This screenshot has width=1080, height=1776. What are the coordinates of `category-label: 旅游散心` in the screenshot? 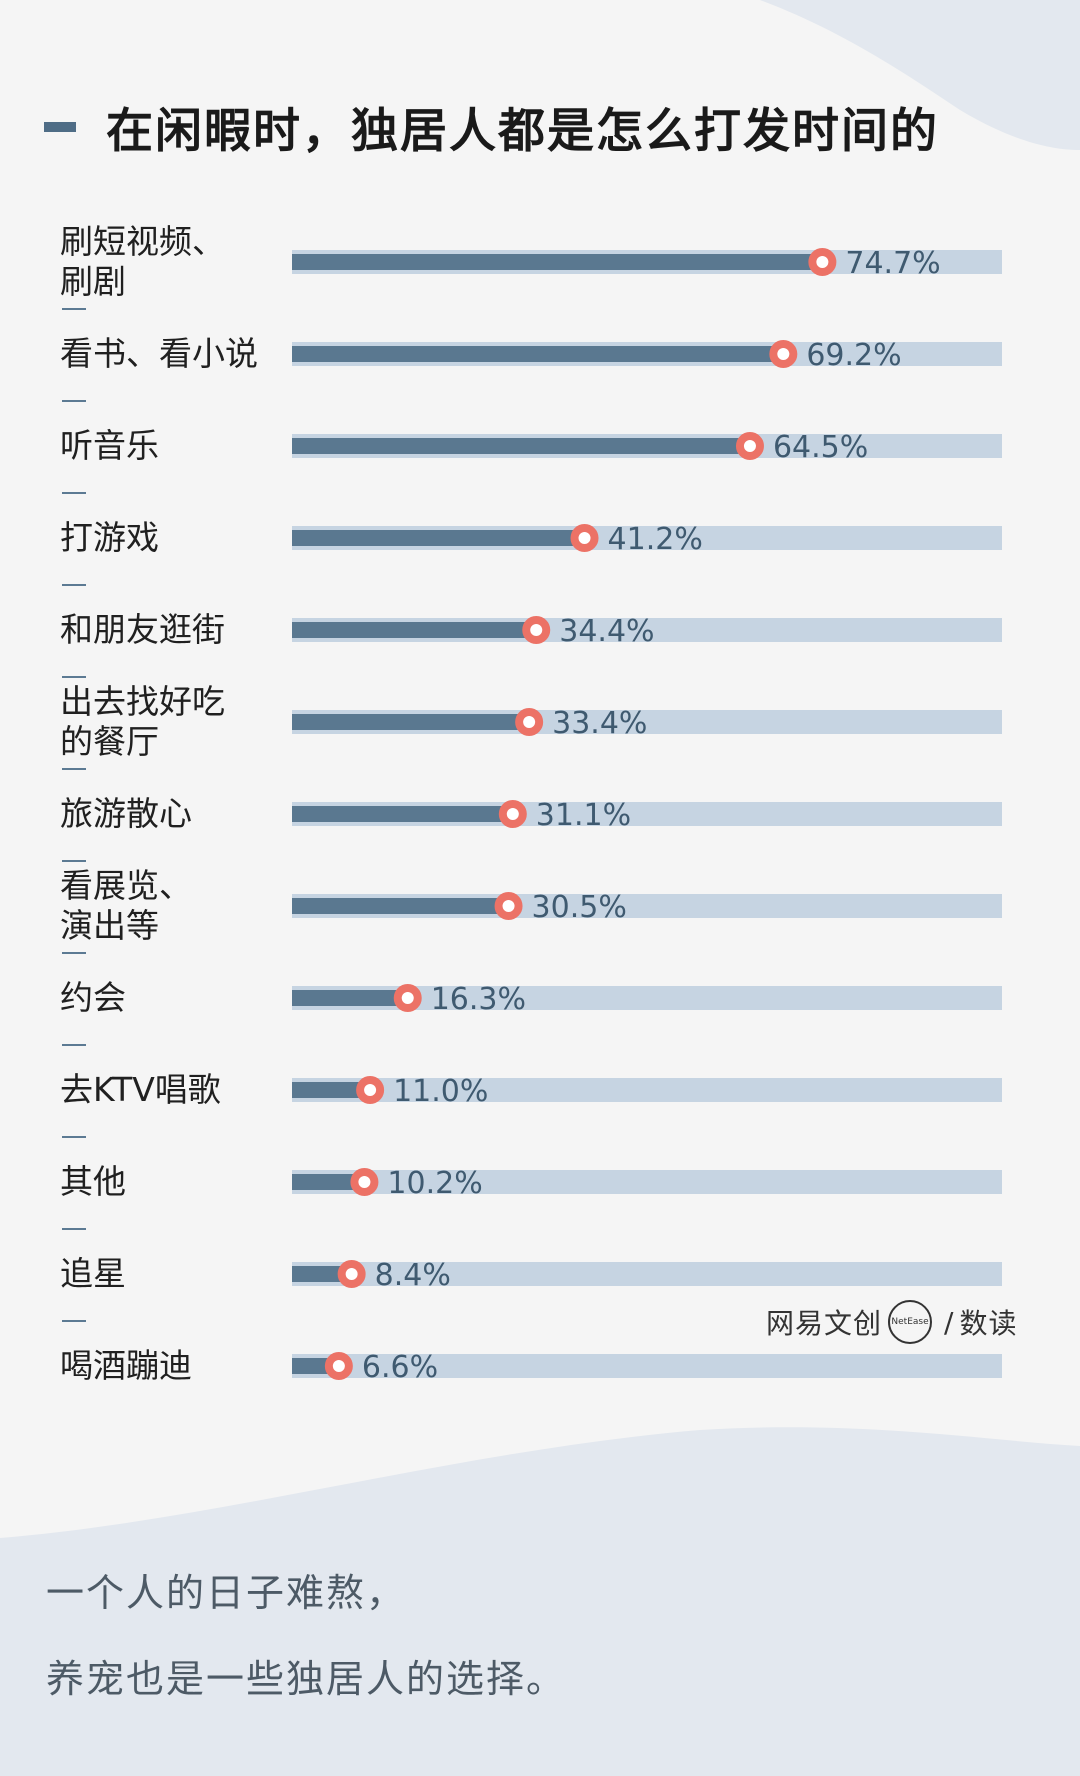 It's located at (126, 813).